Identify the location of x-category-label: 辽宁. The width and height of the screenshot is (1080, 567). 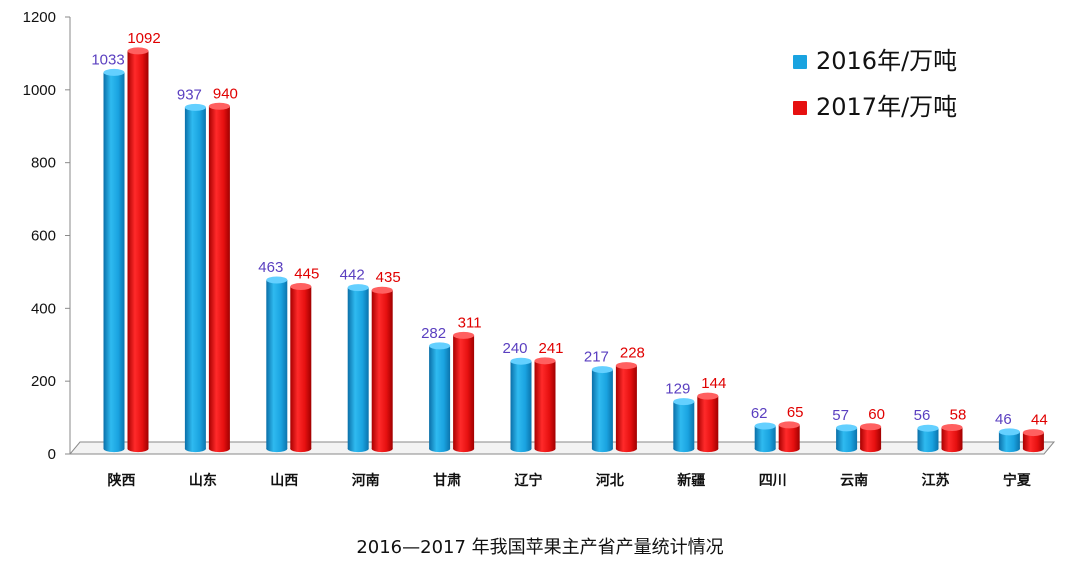
(529, 480).